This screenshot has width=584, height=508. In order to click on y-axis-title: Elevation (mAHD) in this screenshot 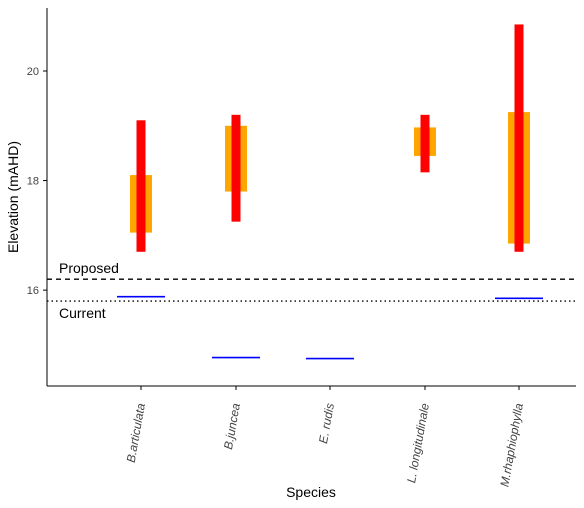, I will do `click(13, 197)`.